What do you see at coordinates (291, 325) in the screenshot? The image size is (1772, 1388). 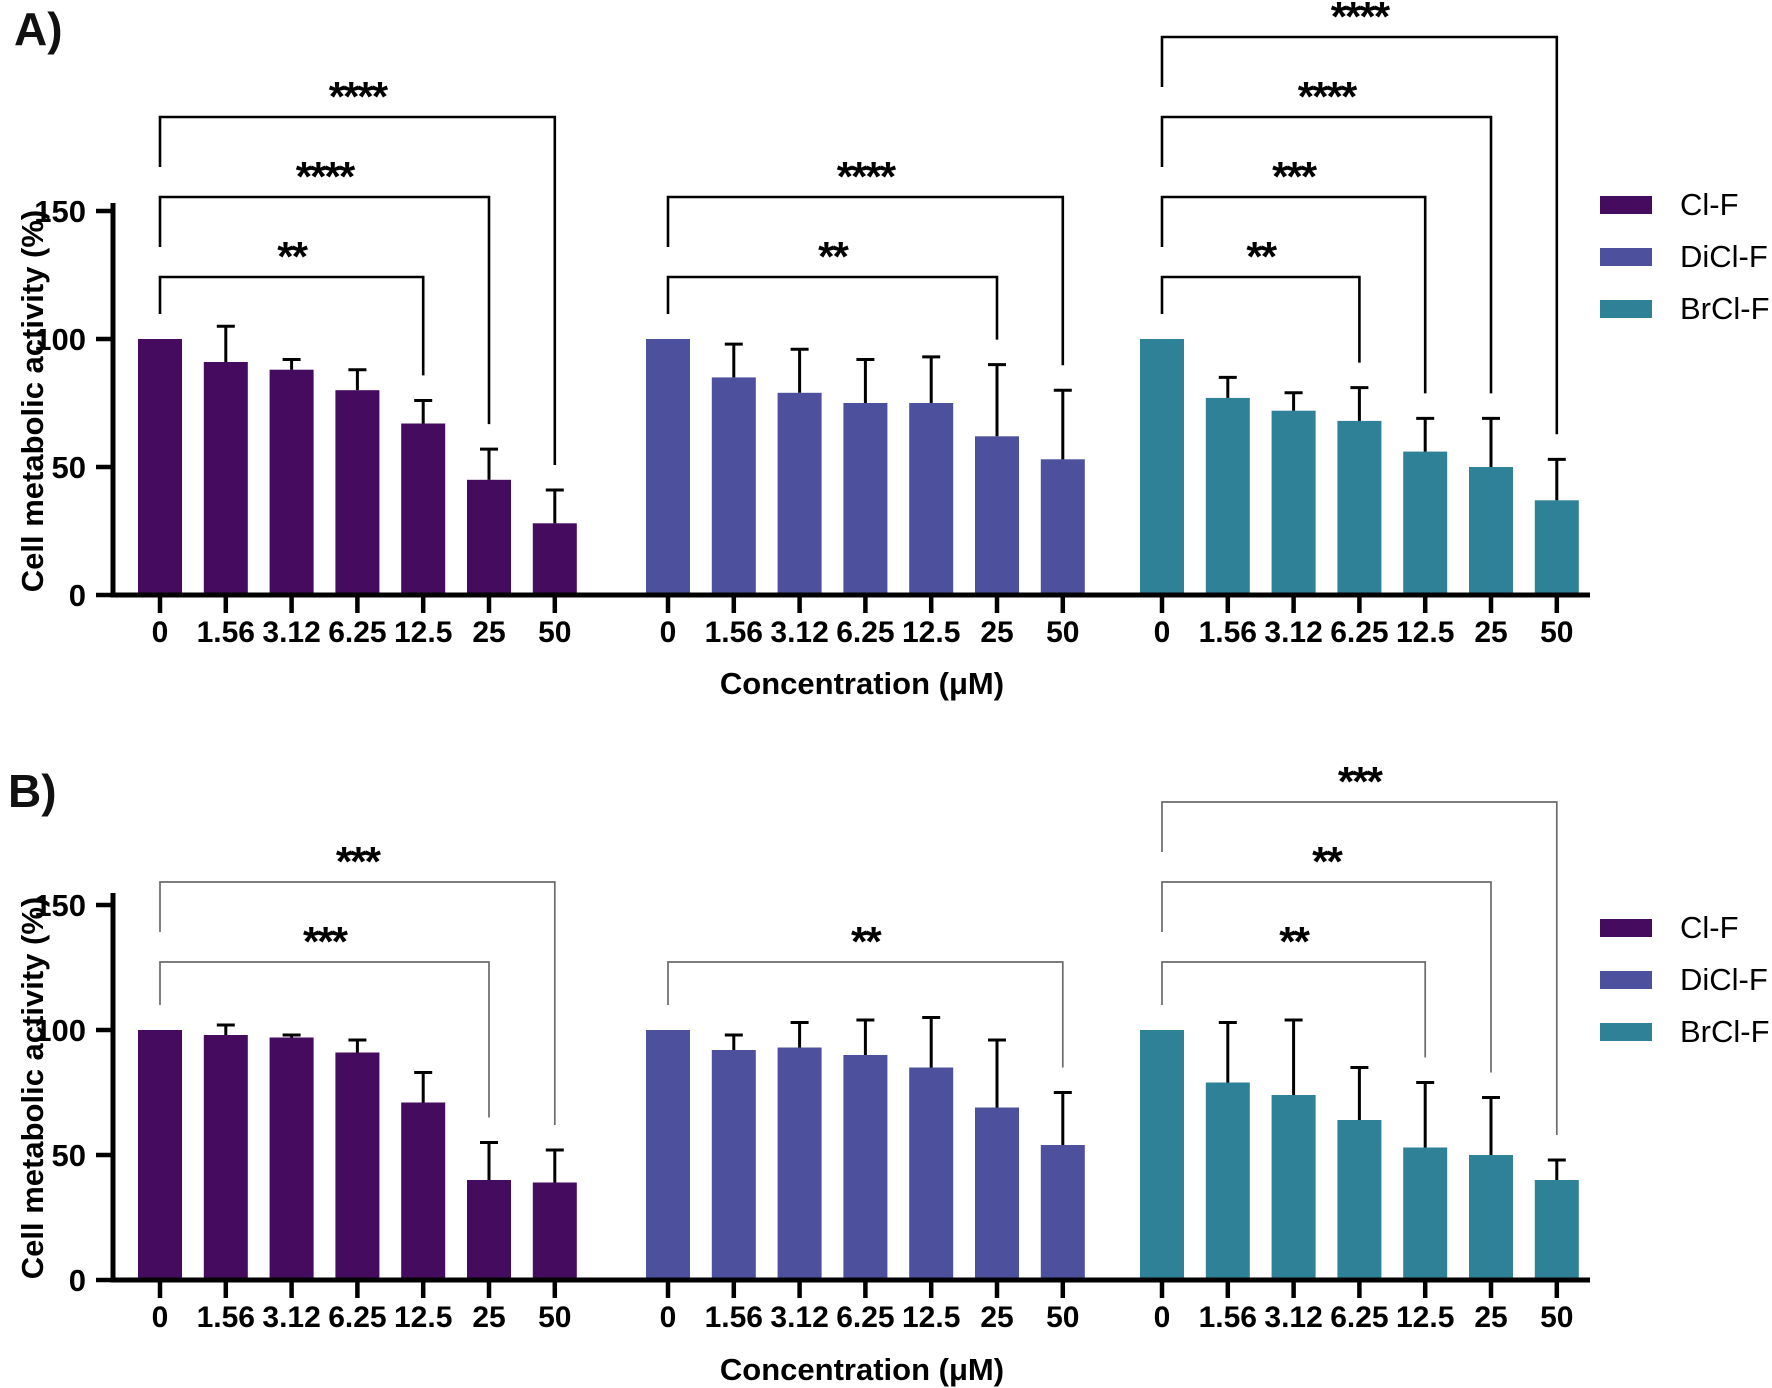 I see `significance-bracket-Cl-F-0-vs-12.5` at bounding box center [291, 325].